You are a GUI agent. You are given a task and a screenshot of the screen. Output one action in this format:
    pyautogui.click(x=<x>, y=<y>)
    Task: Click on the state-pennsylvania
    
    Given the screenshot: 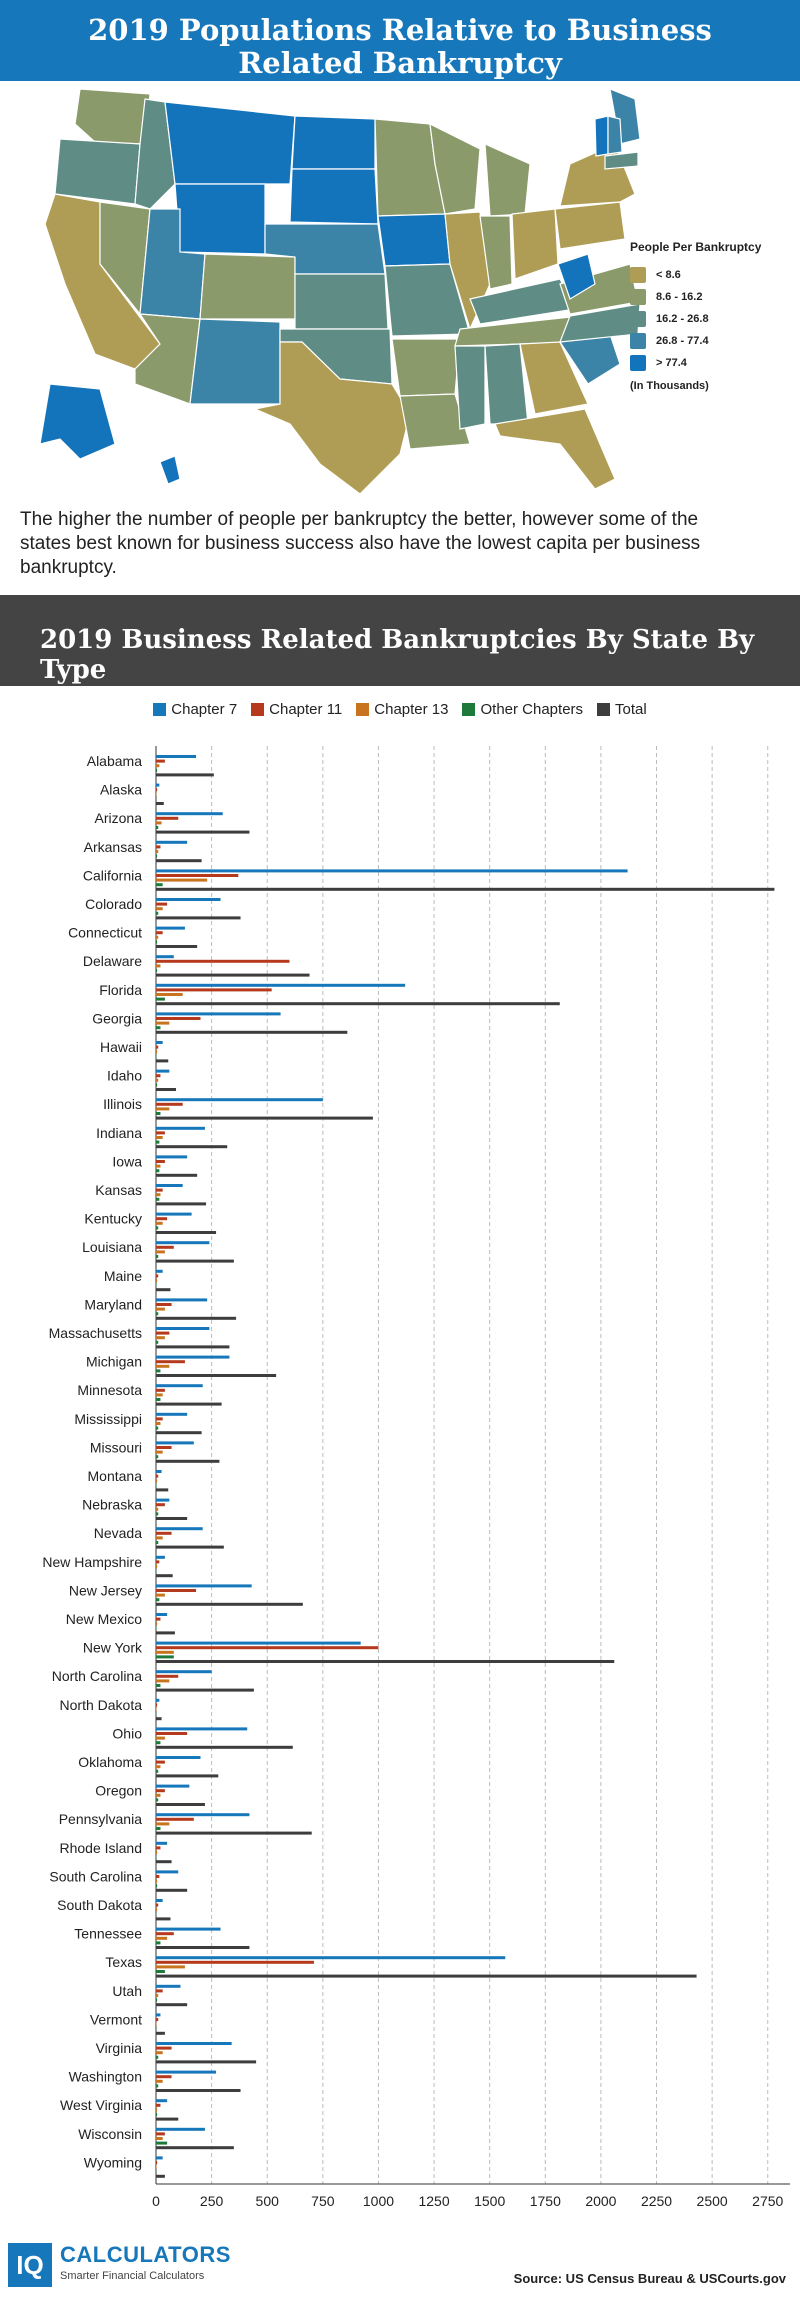 What is the action you would take?
    pyautogui.click(x=590, y=225)
    